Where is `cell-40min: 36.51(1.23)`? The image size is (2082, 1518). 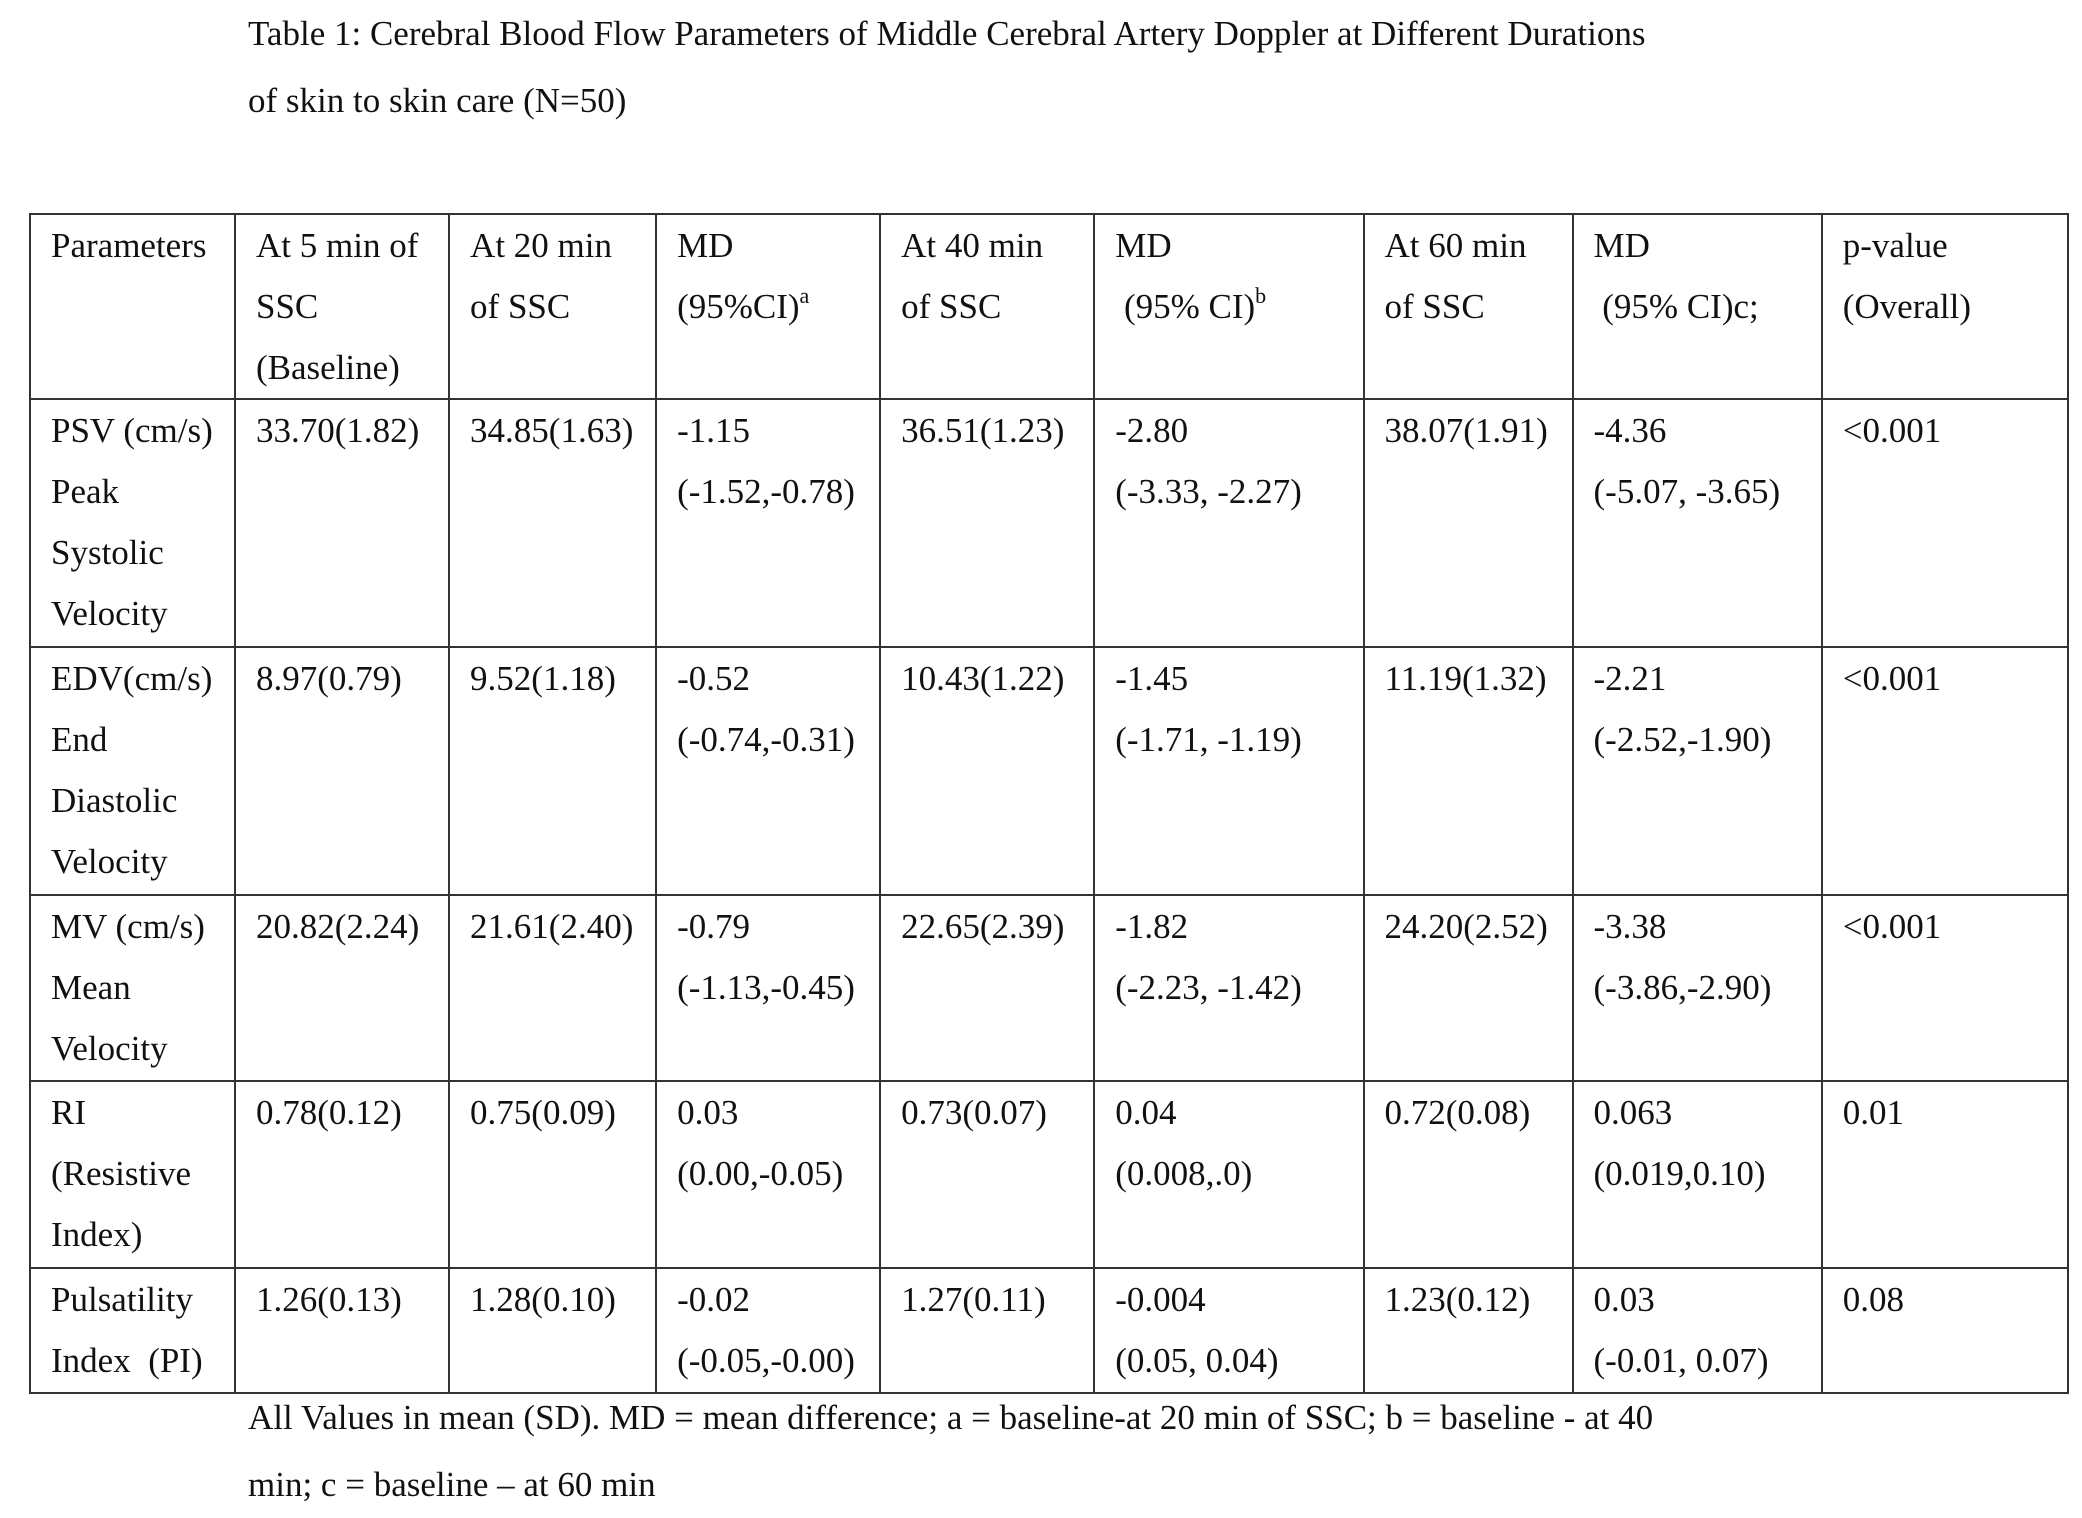
cell-40min: 36.51(1.23) is located at coordinates (987, 523).